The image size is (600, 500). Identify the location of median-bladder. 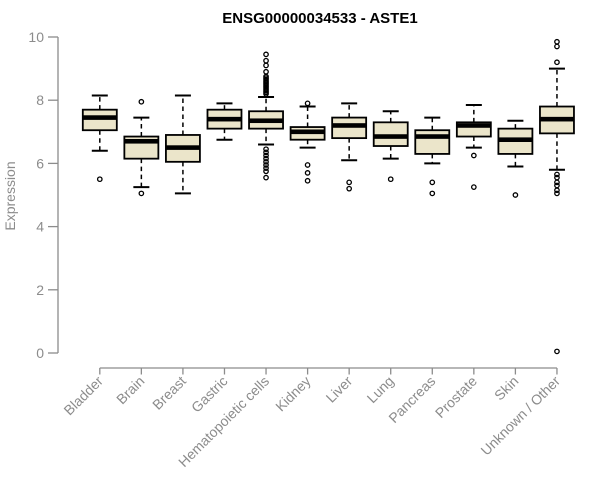
(99, 117).